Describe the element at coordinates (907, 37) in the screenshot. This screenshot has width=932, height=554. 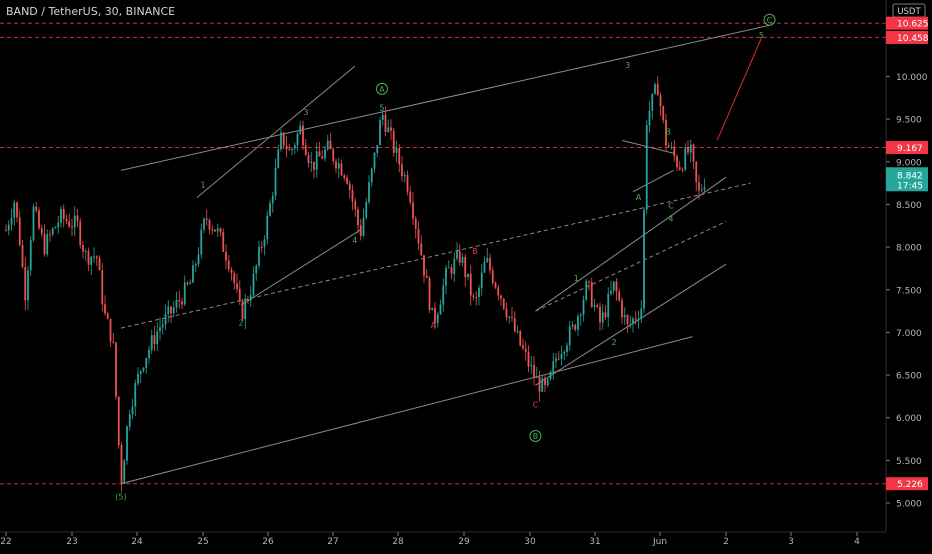
I see `price-level-badge` at that location.